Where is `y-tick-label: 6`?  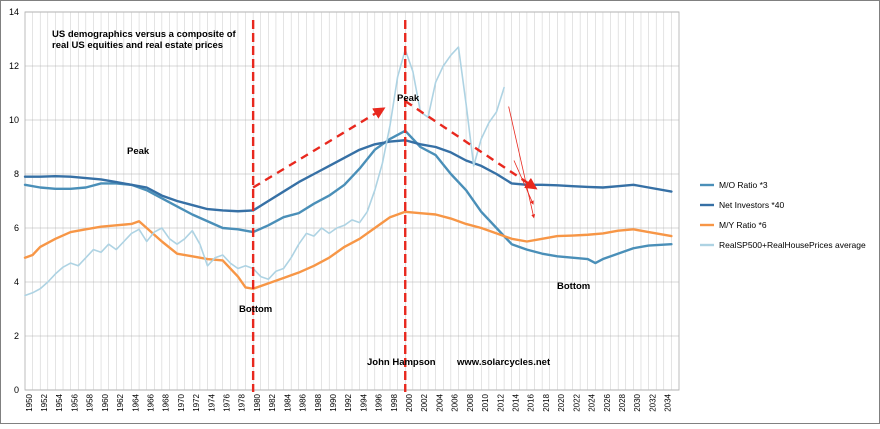 y-tick-label: 6 is located at coordinates (16, 228).